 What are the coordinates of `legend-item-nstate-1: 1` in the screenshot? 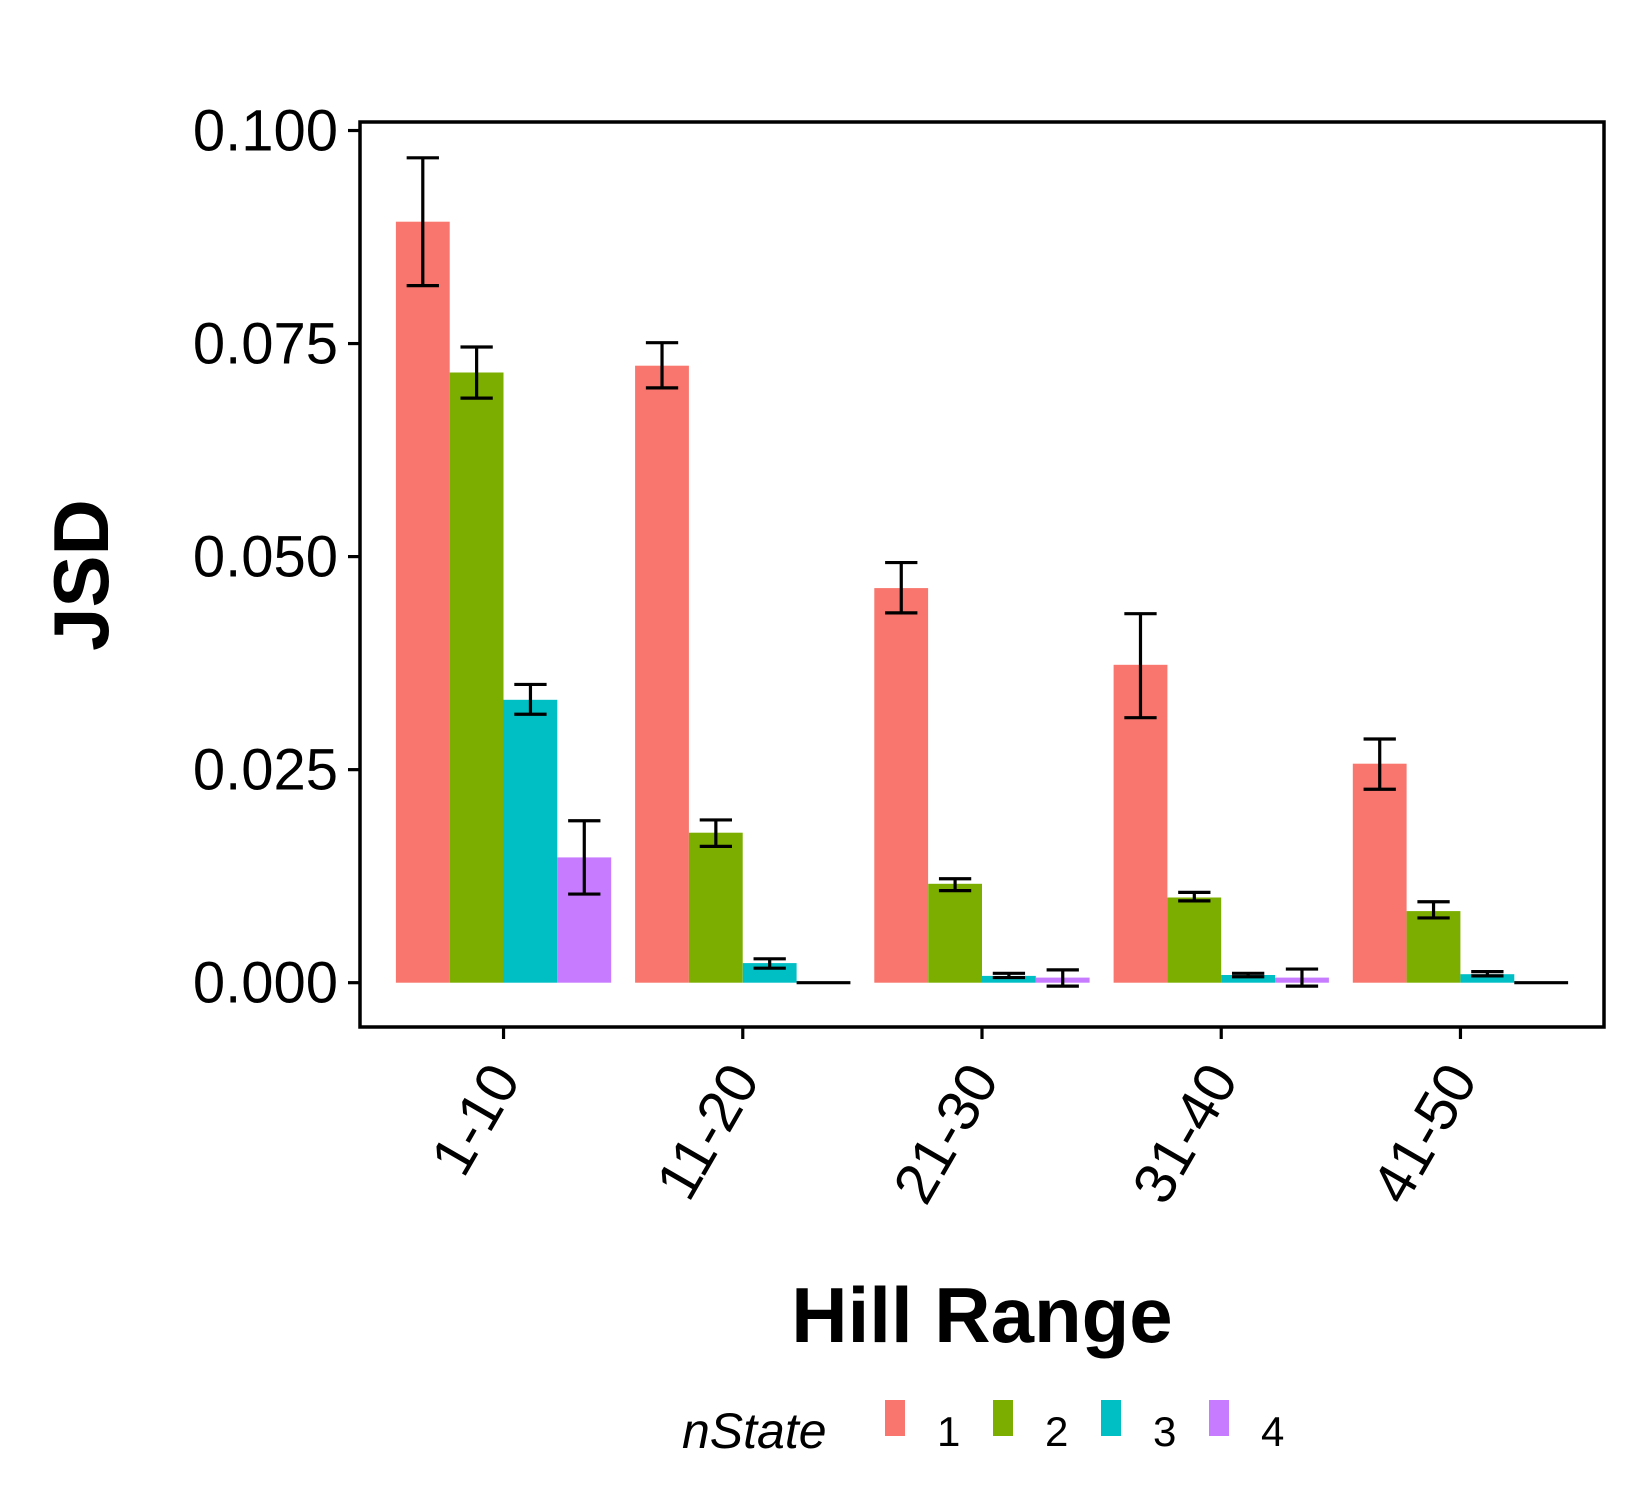 It's located at (922, 1427).